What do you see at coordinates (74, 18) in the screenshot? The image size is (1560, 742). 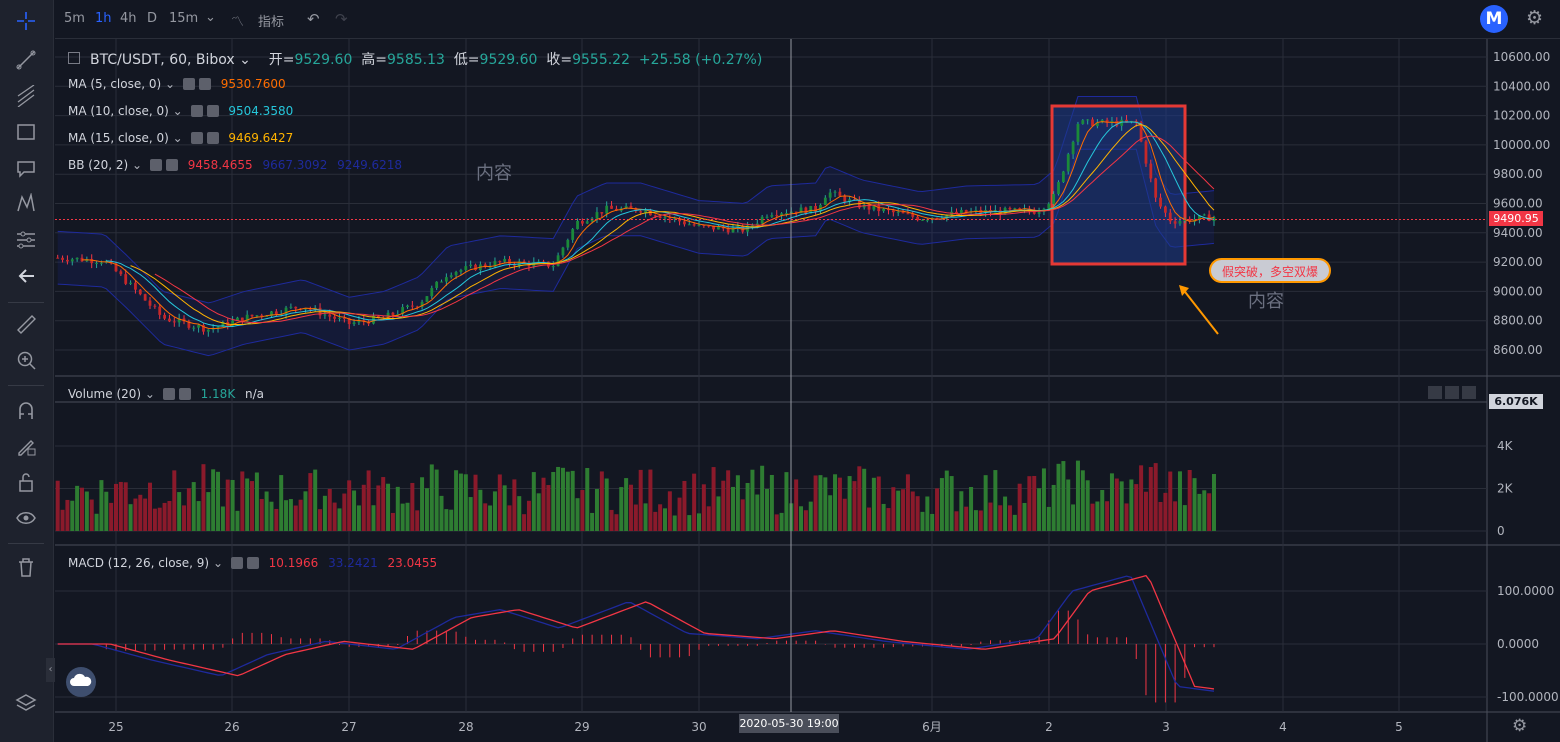 I see `timeframe-5m: 5m` at bounding box center [74, 18].